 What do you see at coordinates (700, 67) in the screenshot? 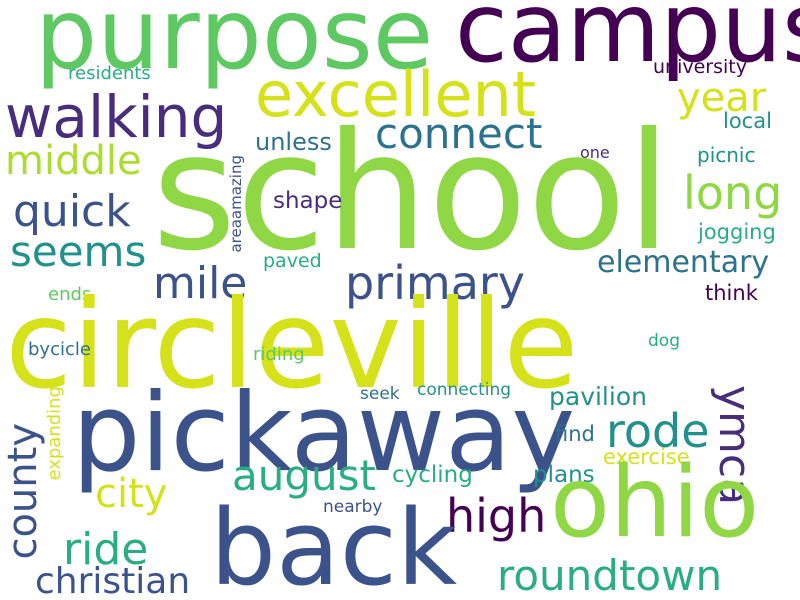
I see `word-university: university` at bounding box center [700, 67].